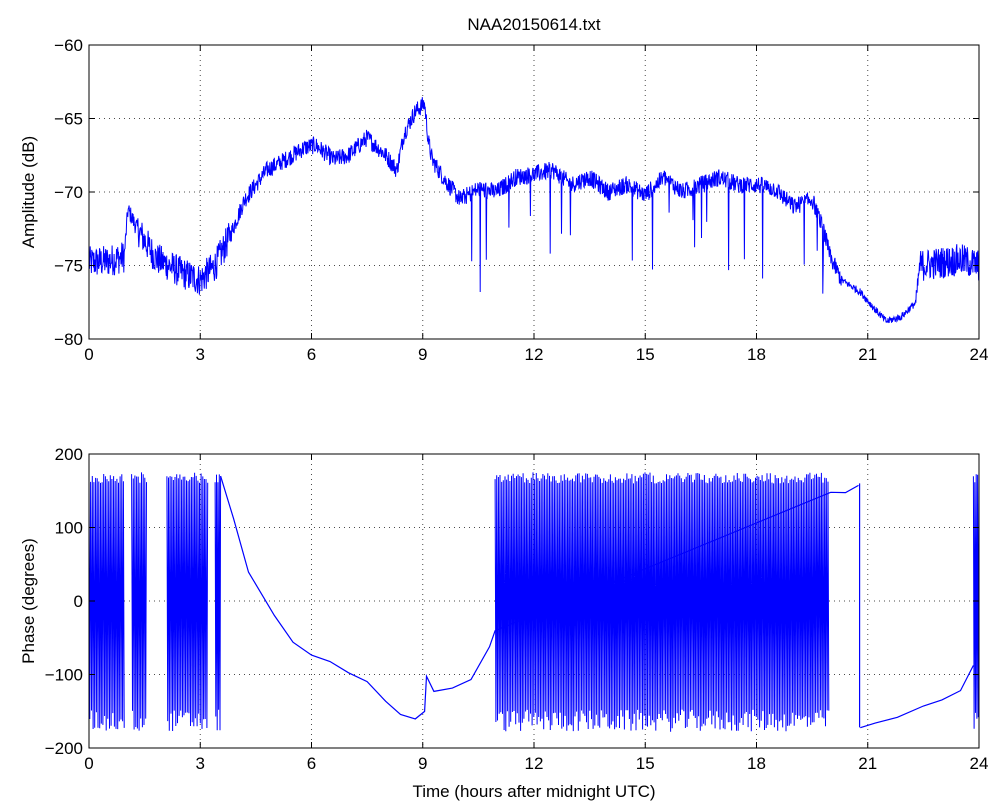  I want to click on amplitude-y-axis-label: Amplitude (dB), so click(28, 192).